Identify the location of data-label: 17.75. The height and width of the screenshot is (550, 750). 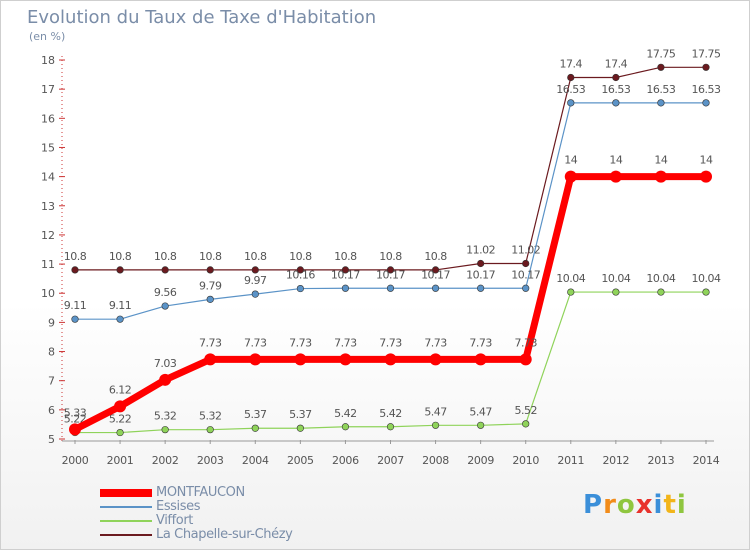
(706, 53).